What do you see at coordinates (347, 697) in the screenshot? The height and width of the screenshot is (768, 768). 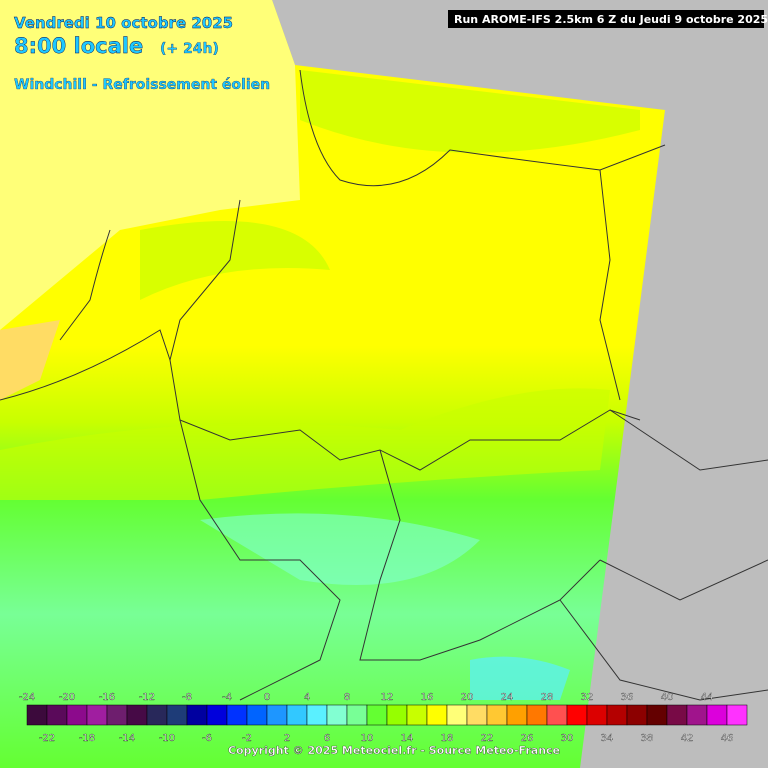 I see `legend-label: 8` at bounding box center [347, 697].